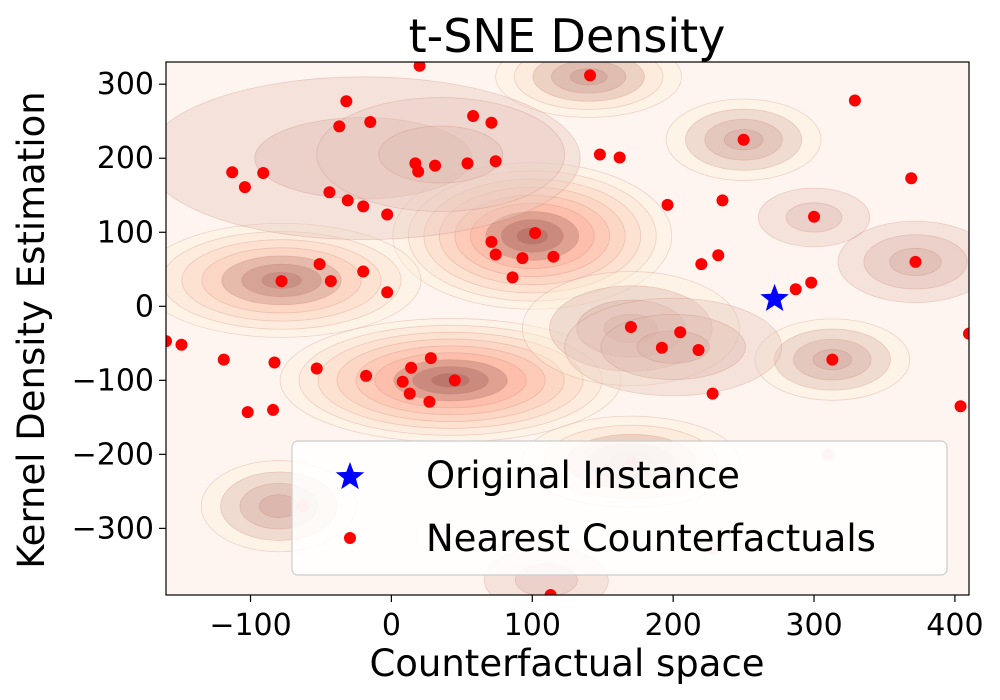  I want to click on y-tick-label: −300, so click(113, 528).